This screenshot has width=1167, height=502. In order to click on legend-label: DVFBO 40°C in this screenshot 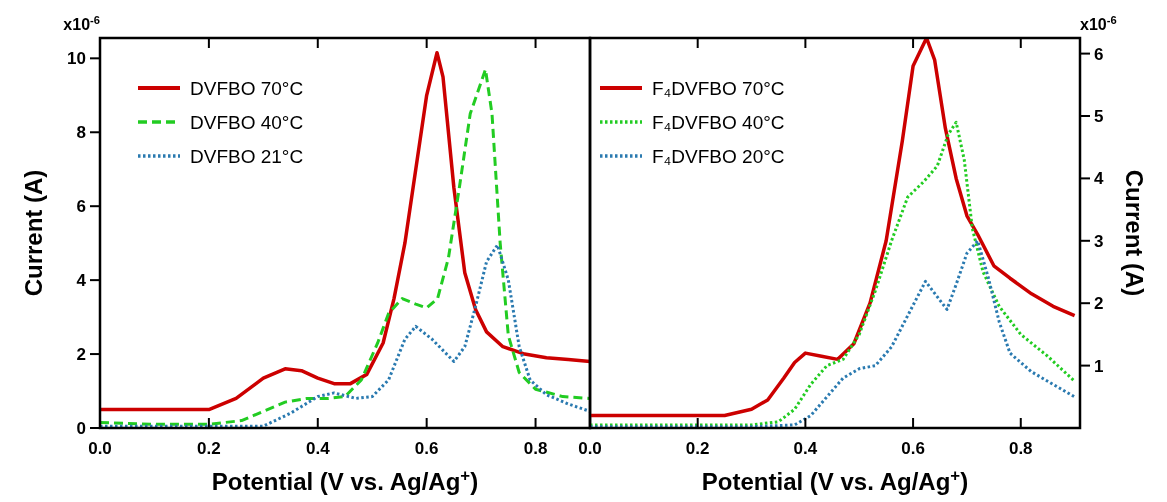, I will do `click(247, 122)`.